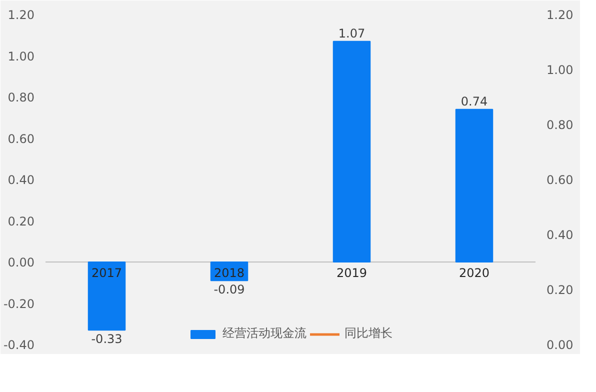 The width and height of the screenshot is (596, 392). I want to click on data-label: 1.07, so click(352, 33).